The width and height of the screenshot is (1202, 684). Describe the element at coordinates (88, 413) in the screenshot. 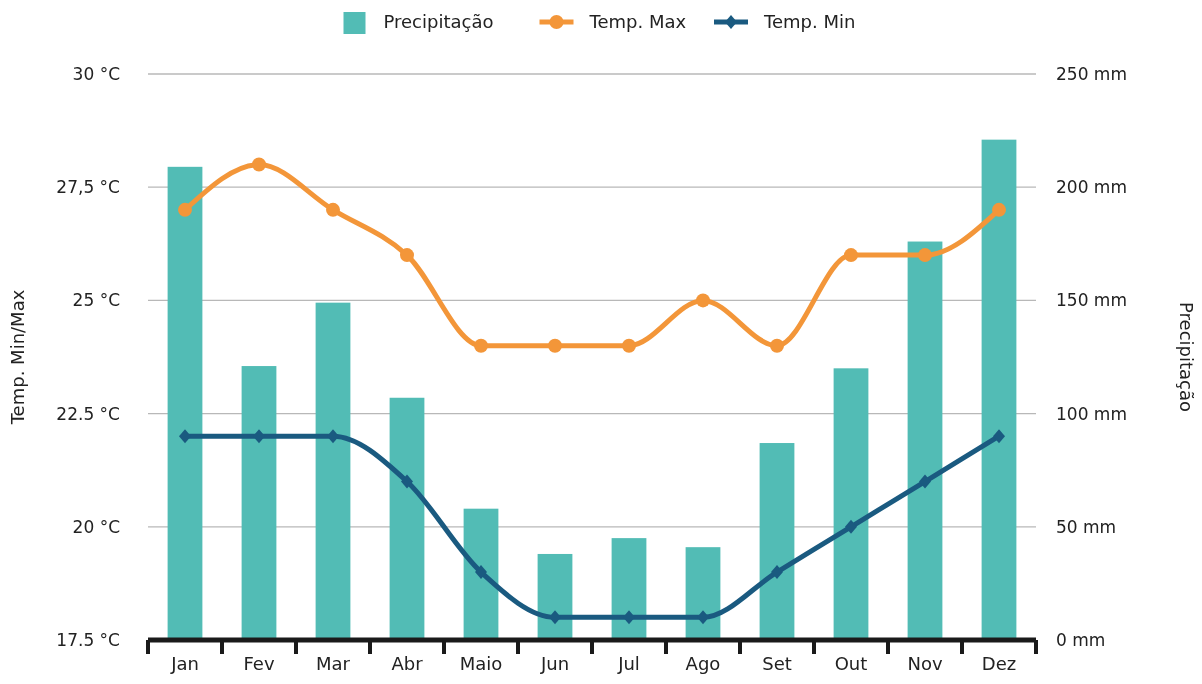

I see `y-tick-label: 22.5 °C` at that location.